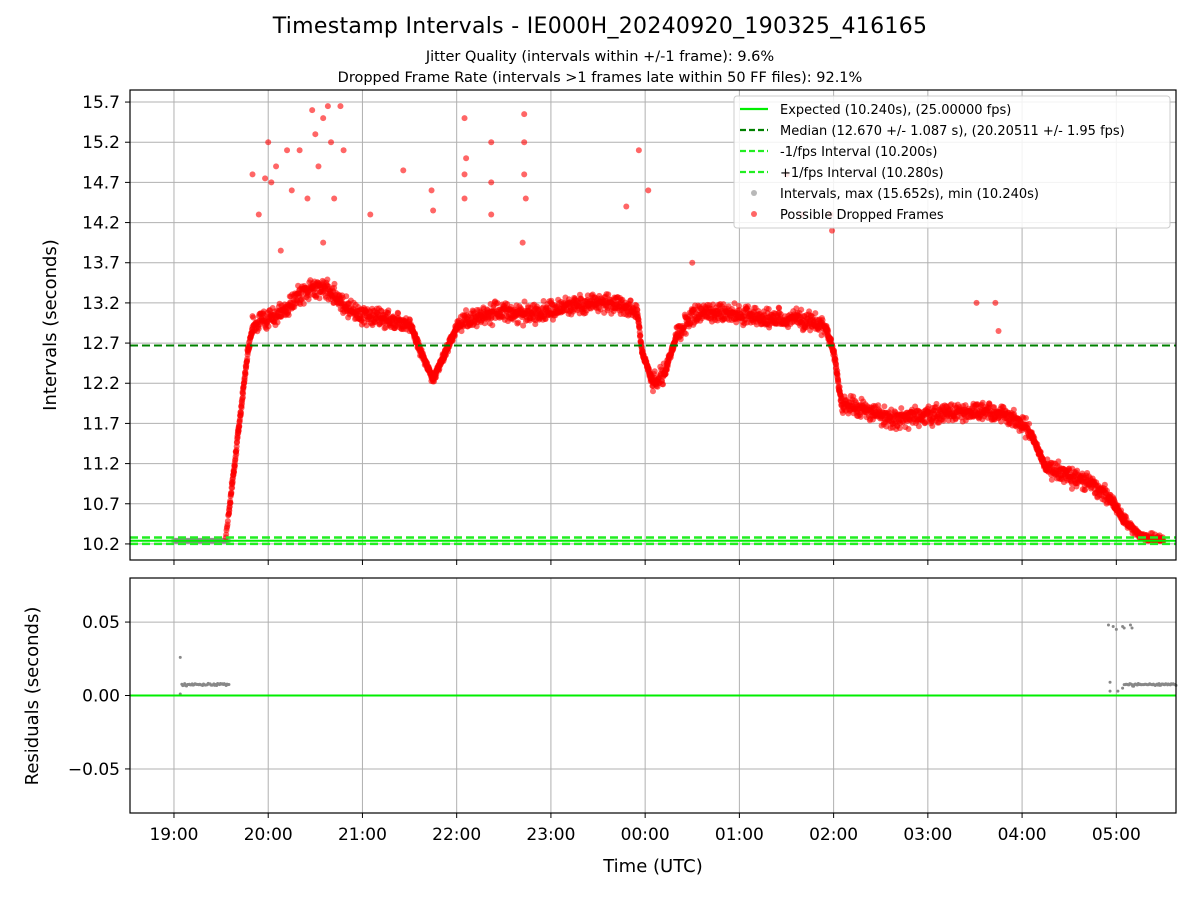 The height and width of the screenshot is (900, 1200). Describe the element at coordinates (101, 224) in the screenshot. I see `top-y-tick-label: 14.2` at that location.